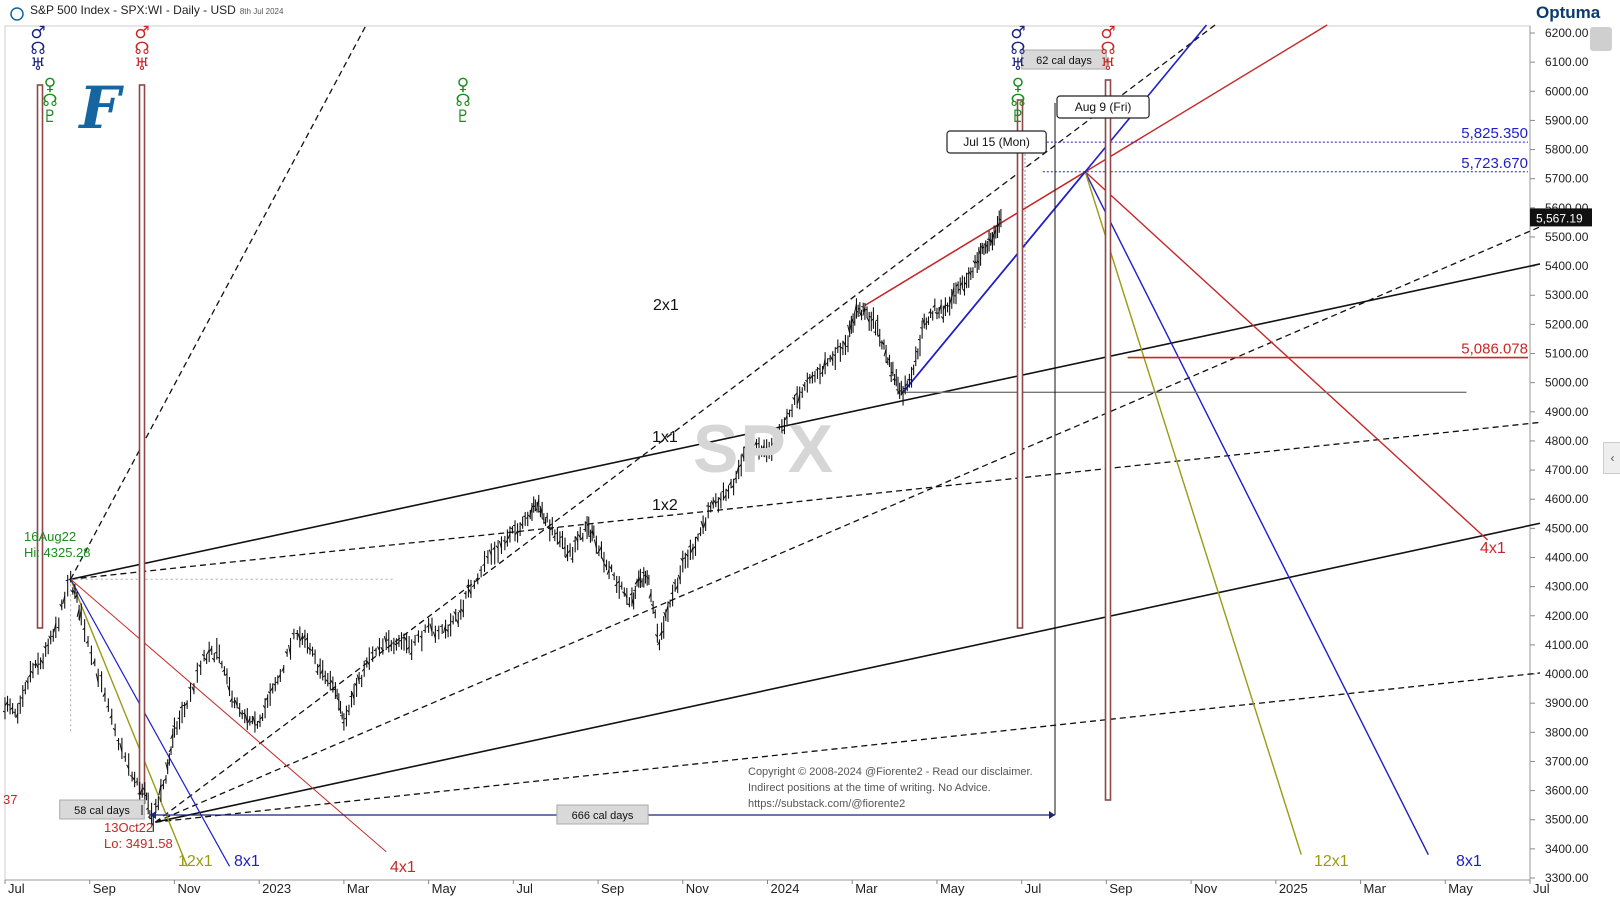  Describe the element at coordinates (1494, 133) in the screenshot. I see `level-label: 5,825.350` at that location.